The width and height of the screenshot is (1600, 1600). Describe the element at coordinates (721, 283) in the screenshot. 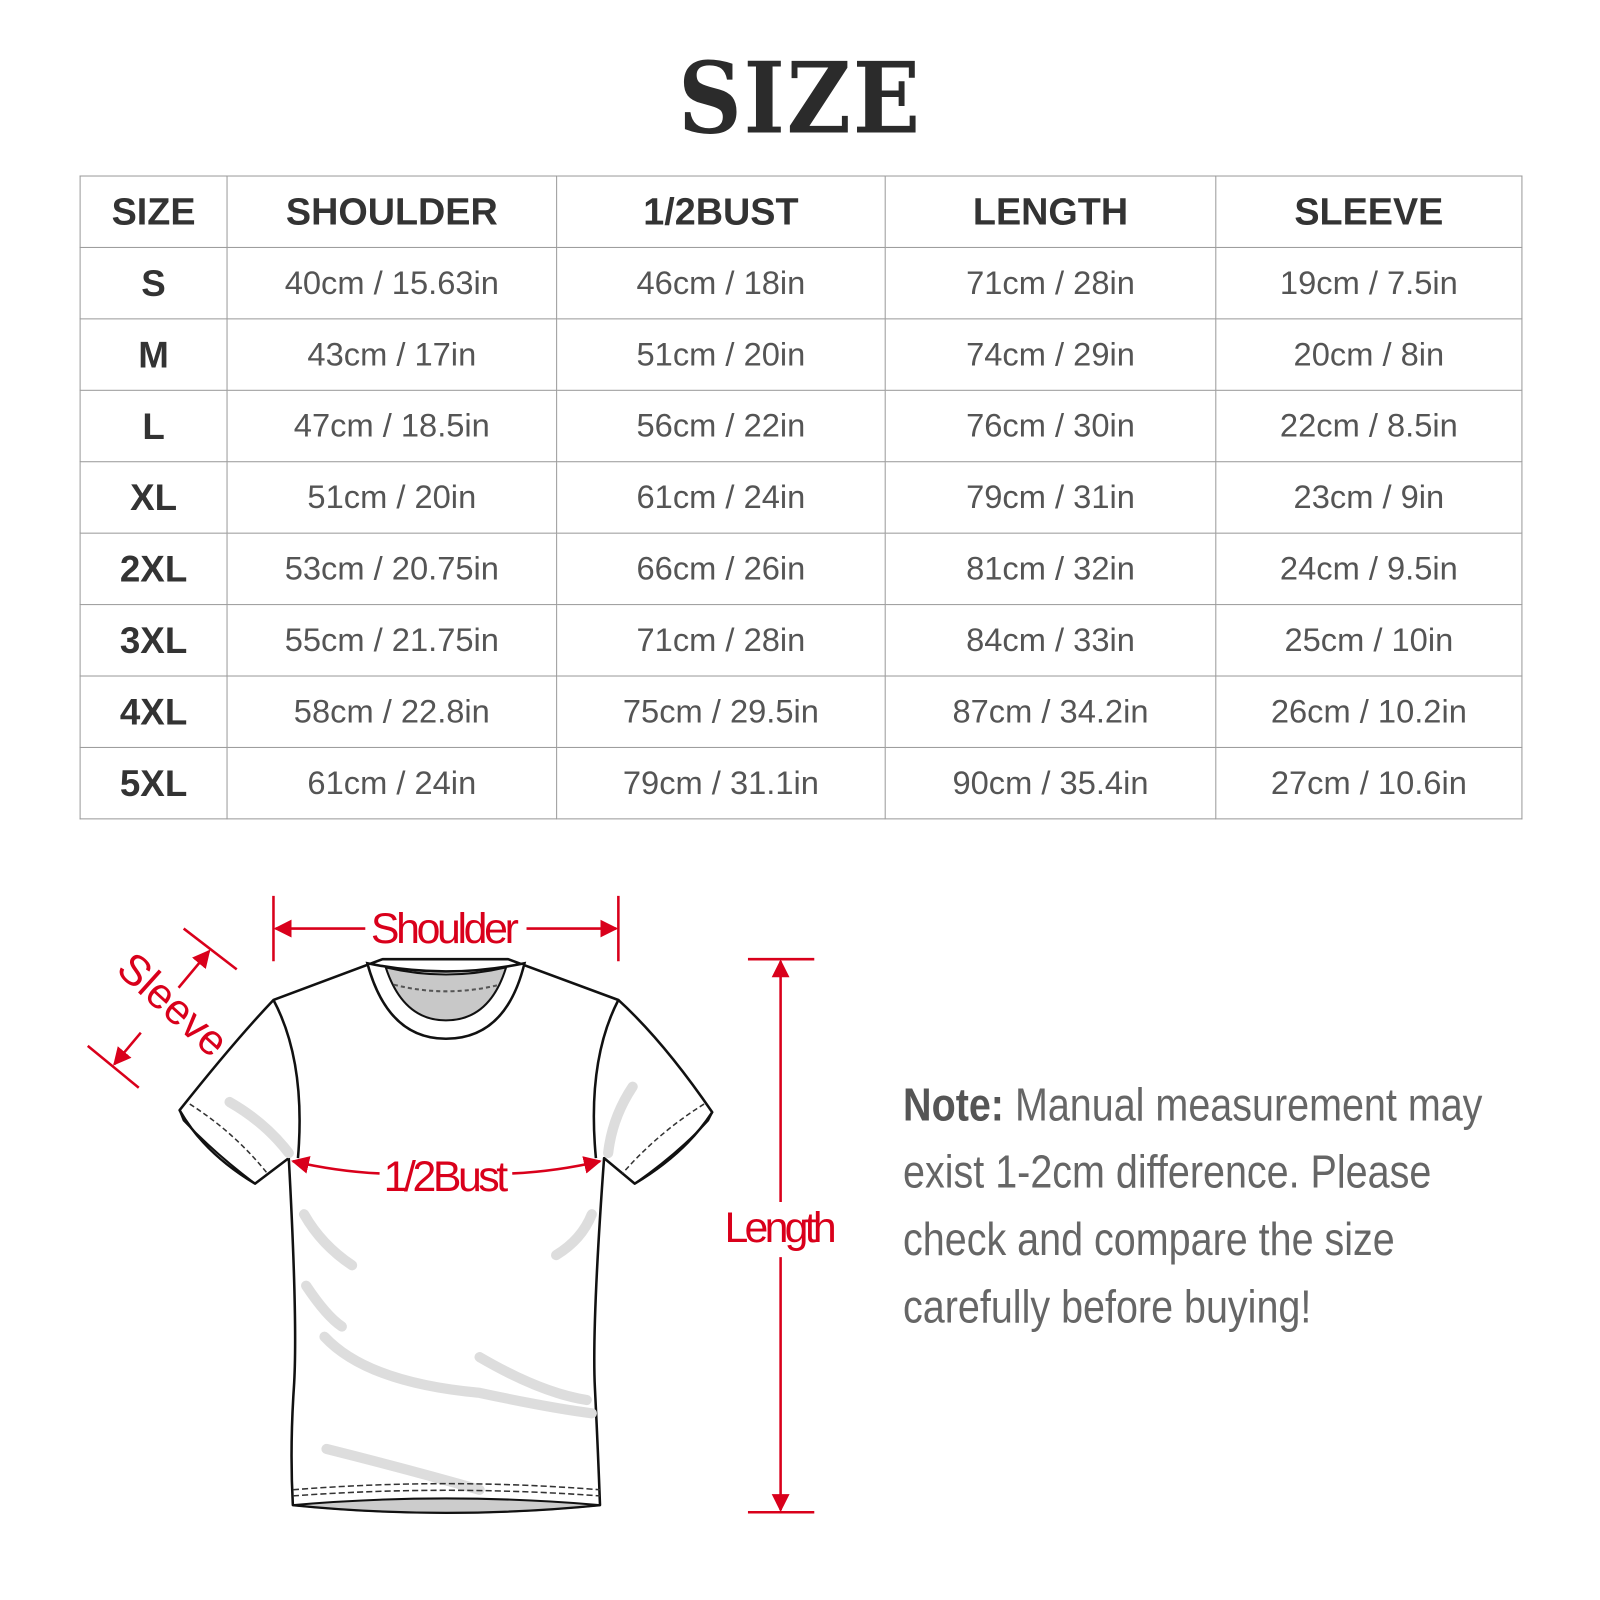

I see `measurement-cell: 46cm / 18in` at that location.